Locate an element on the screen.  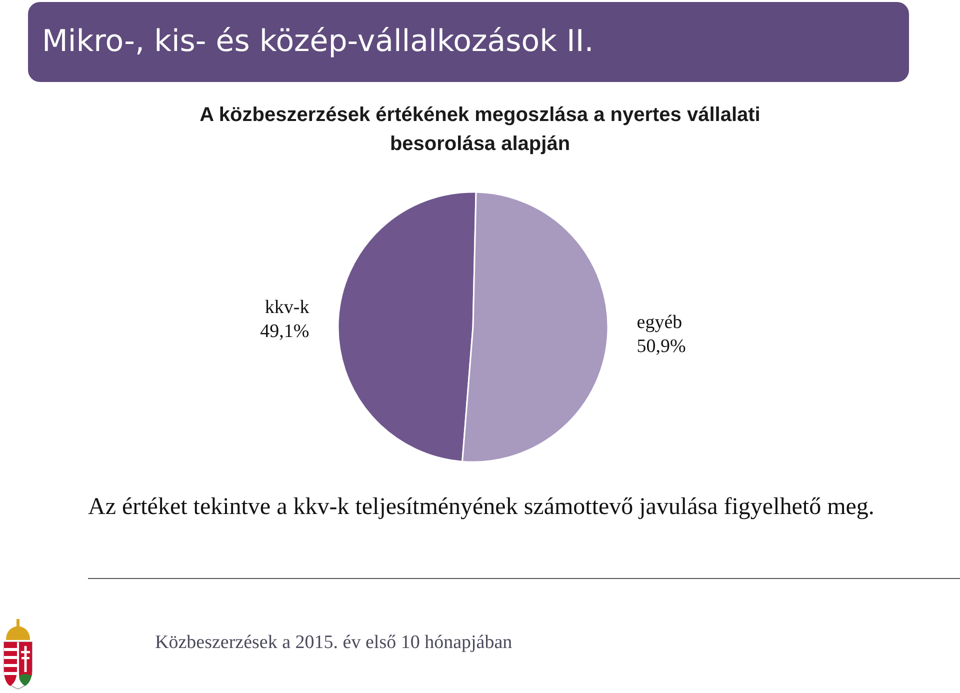
slice-label: egyéb is located at coordinates (659, 322).